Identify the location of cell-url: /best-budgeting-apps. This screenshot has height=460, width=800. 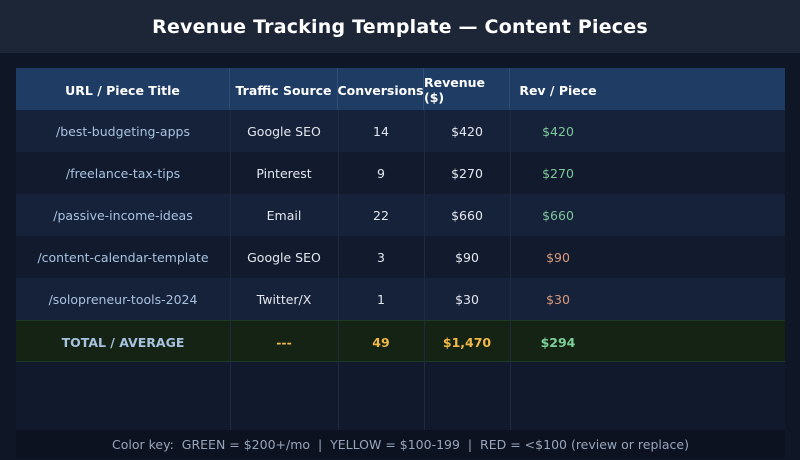
(123, 131).